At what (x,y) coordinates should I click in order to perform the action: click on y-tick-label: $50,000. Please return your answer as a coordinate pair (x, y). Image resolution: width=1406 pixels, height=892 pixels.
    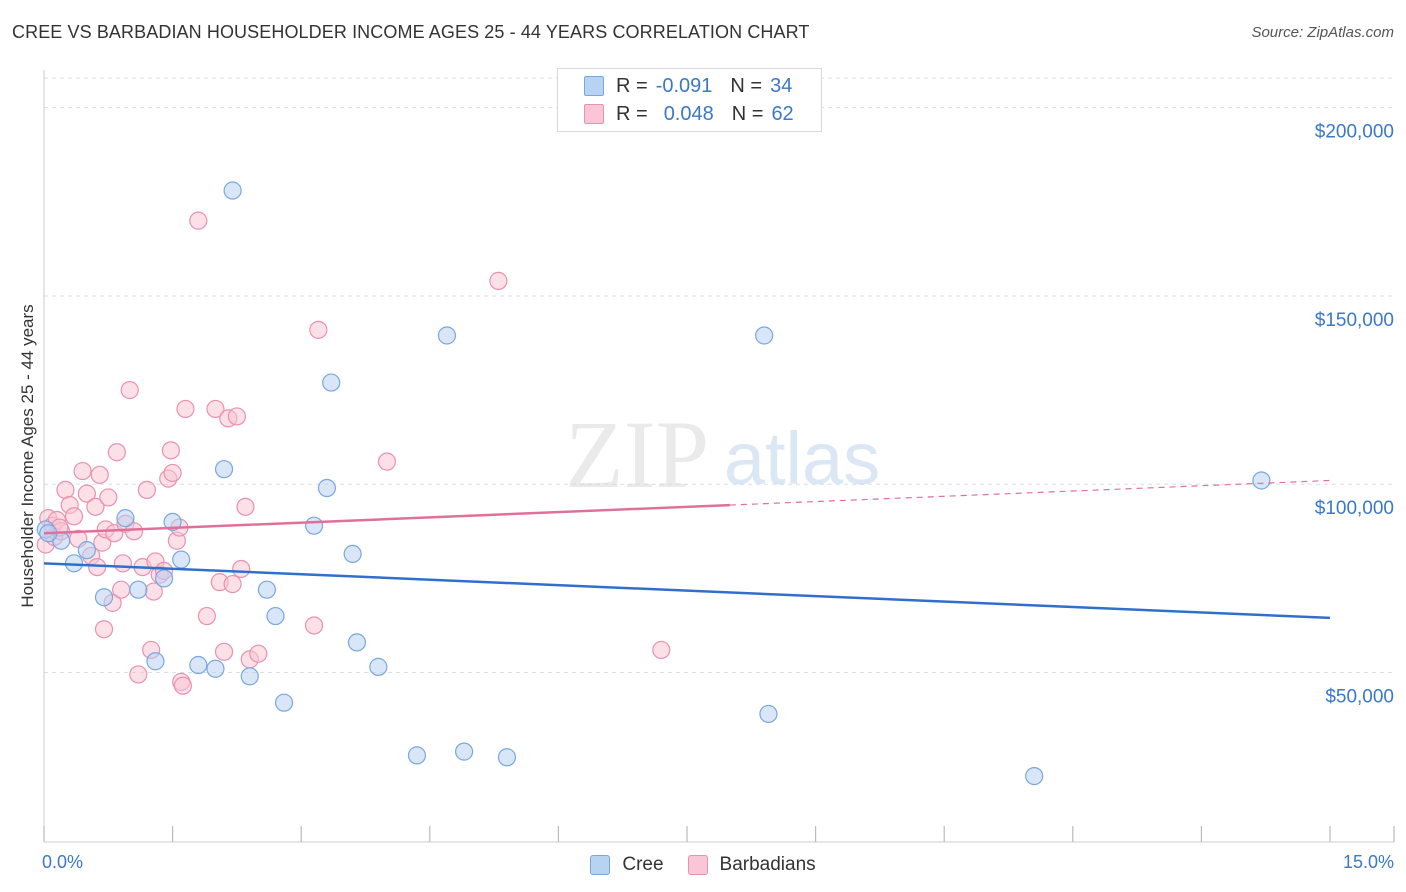
    Looking at the image, I should click on (1359, 697).